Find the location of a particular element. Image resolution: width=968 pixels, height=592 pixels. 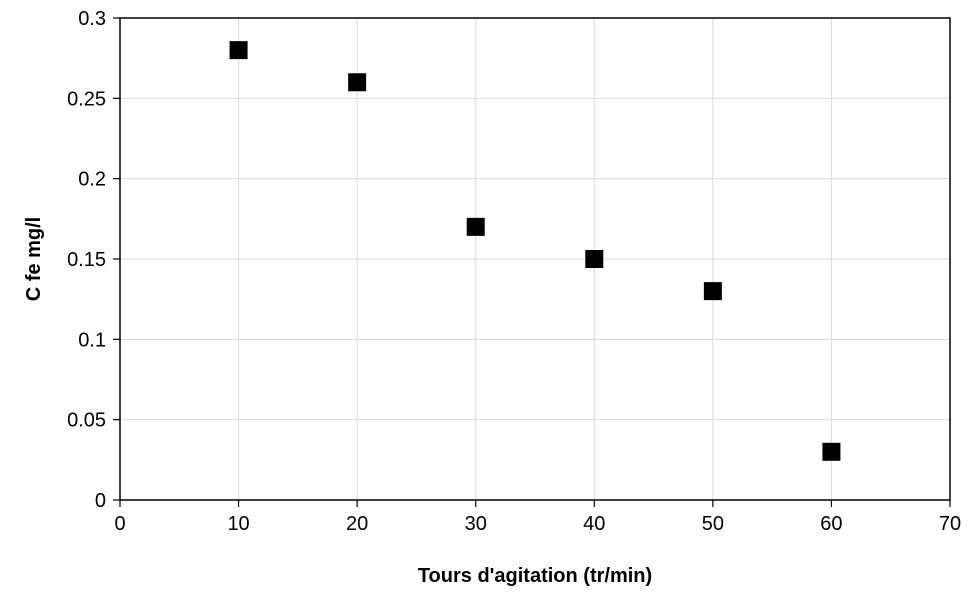

x-axis-title: Tours d'agitation (tr/min) is located at coordinates (535, 576).